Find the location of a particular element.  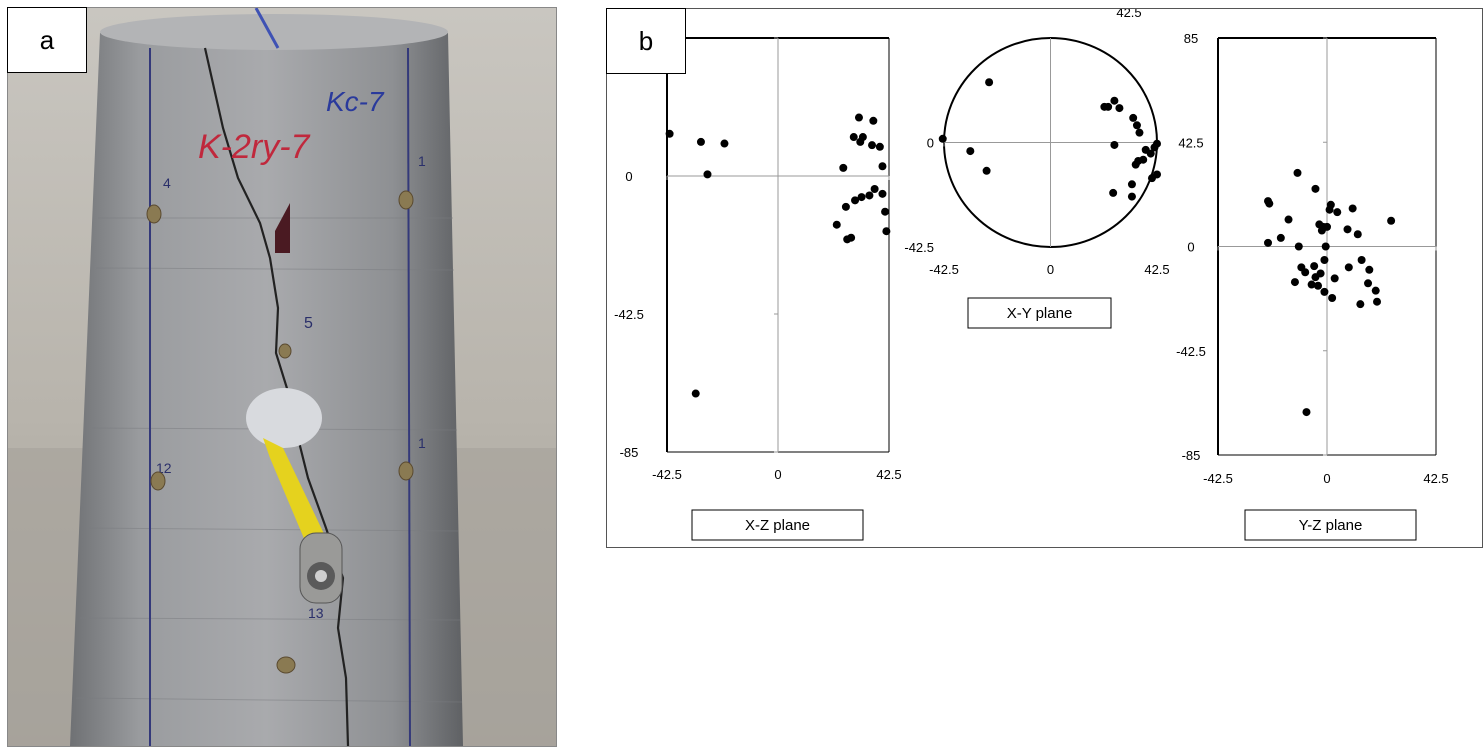

chart-1-title-box is located at coordinates (777, 525).